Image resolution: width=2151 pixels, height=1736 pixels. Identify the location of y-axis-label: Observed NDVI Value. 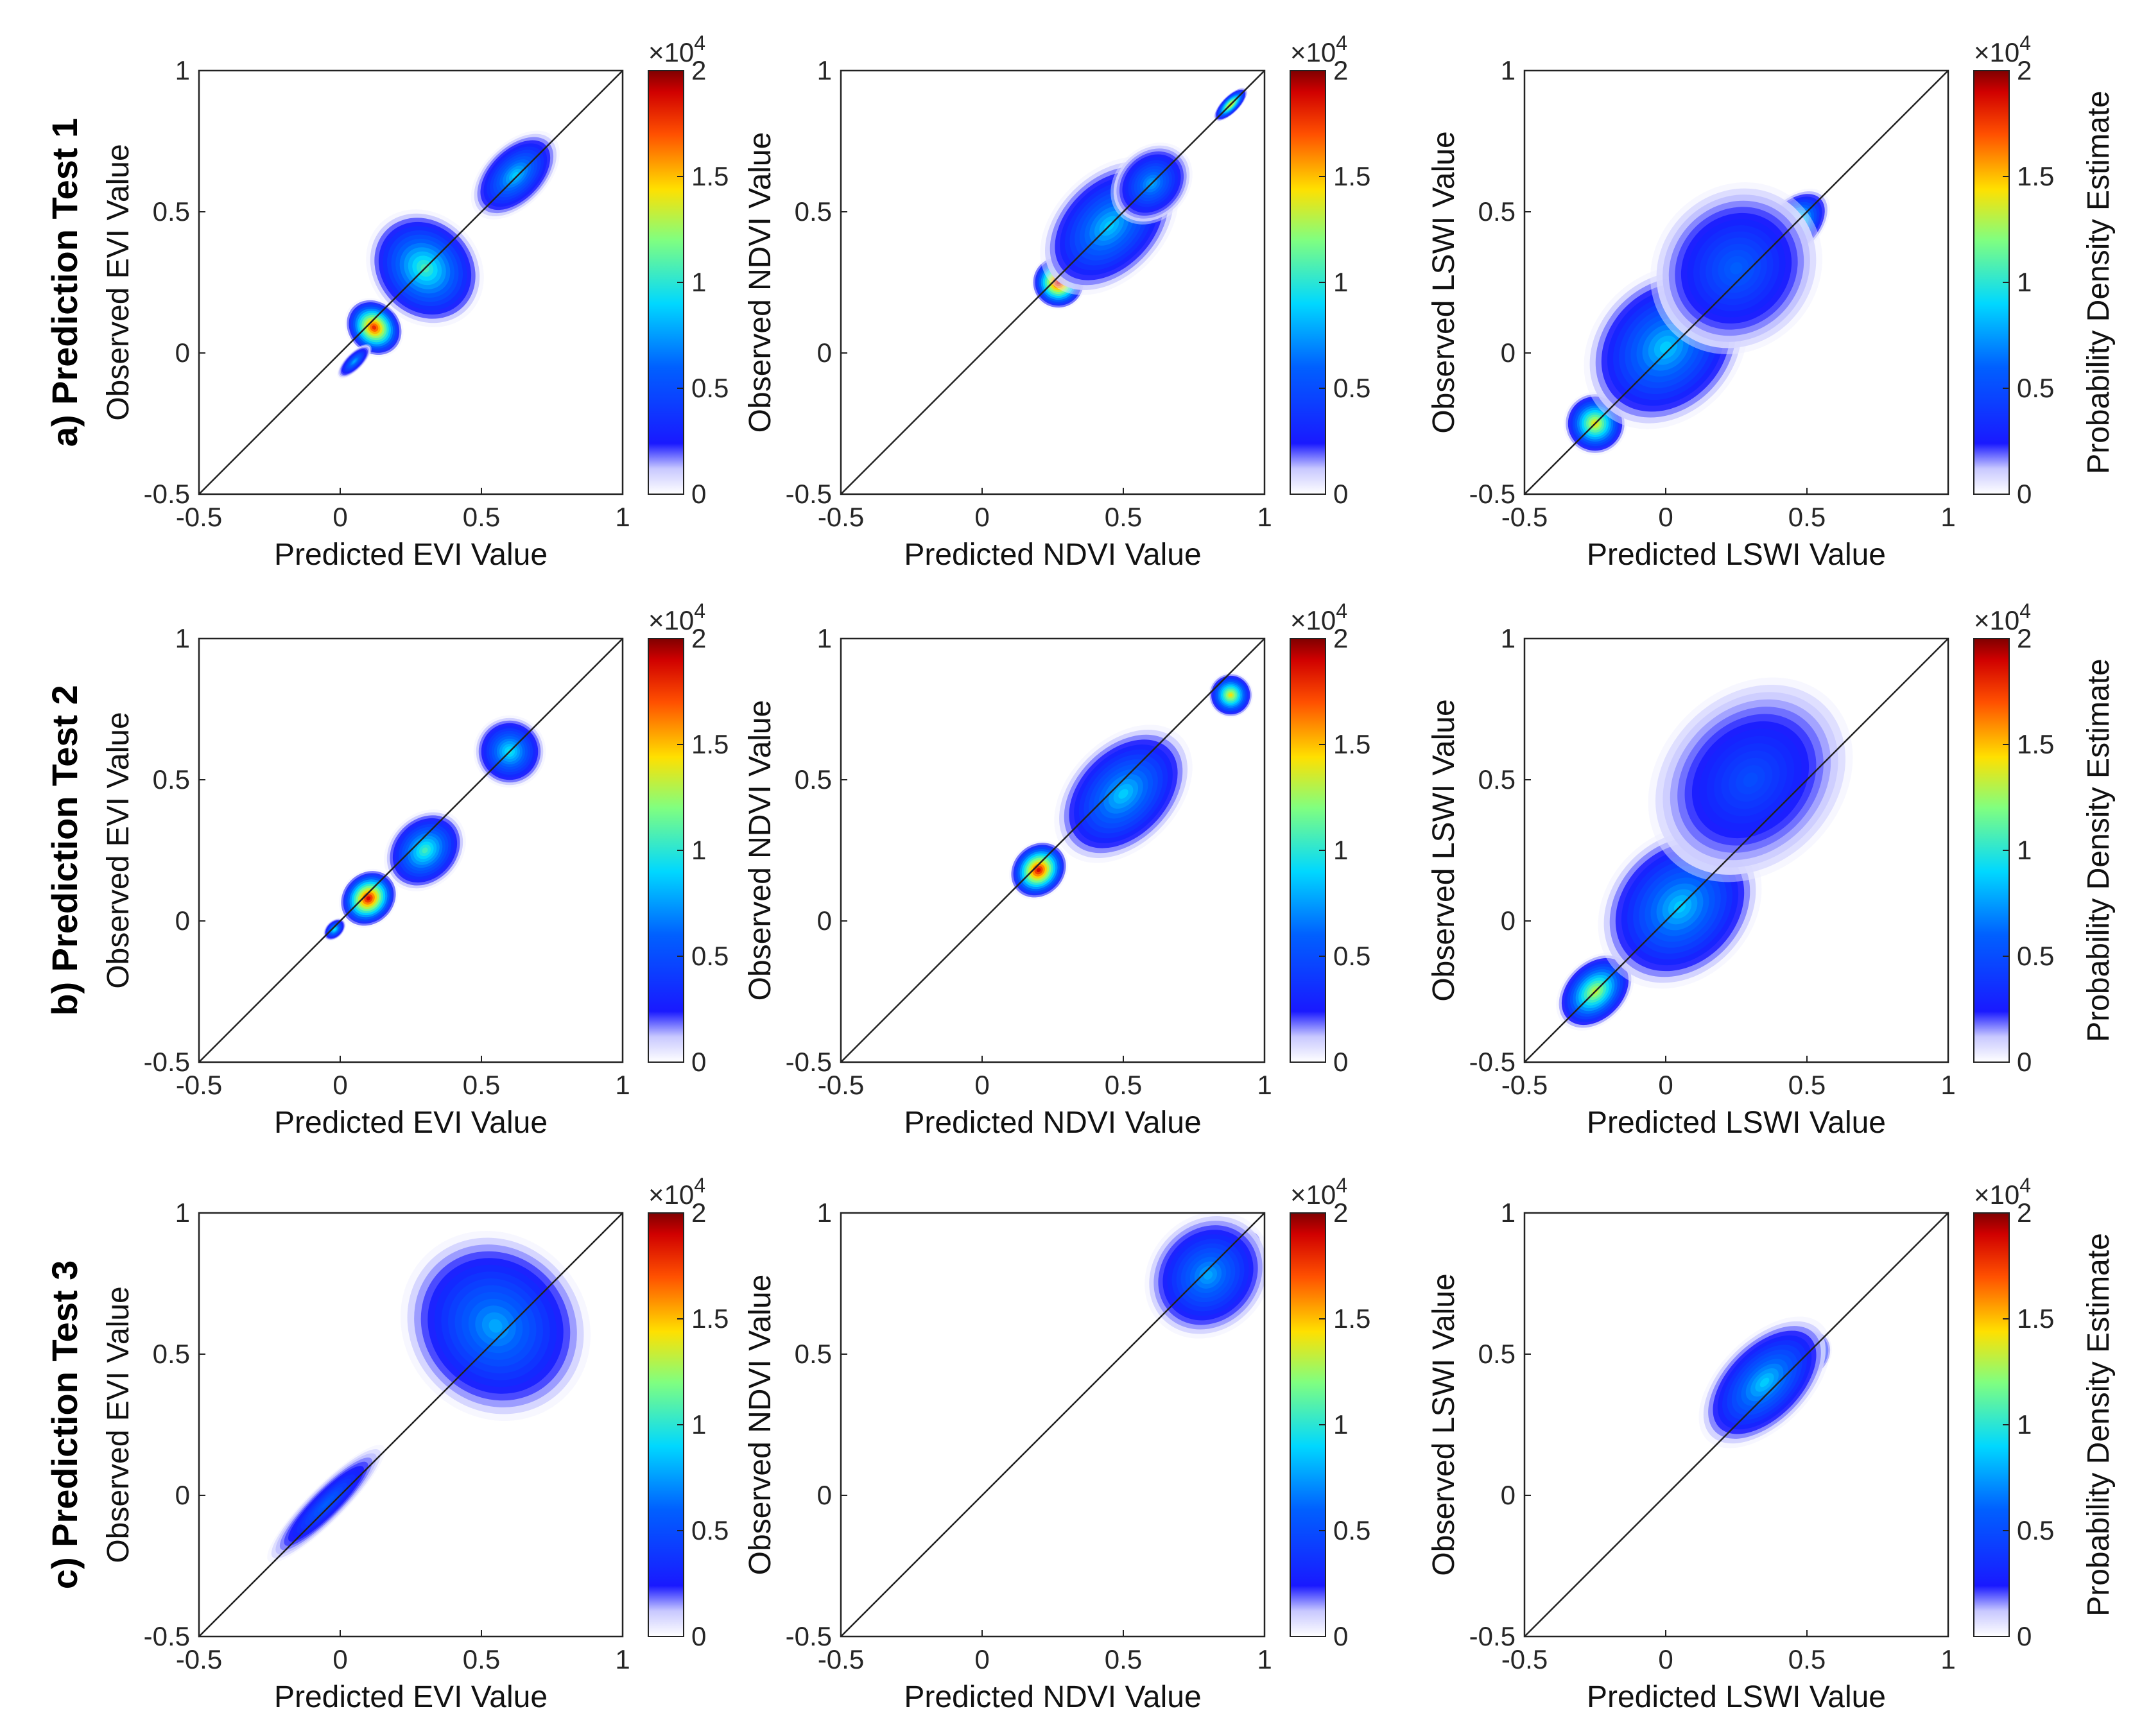
(760, 282).